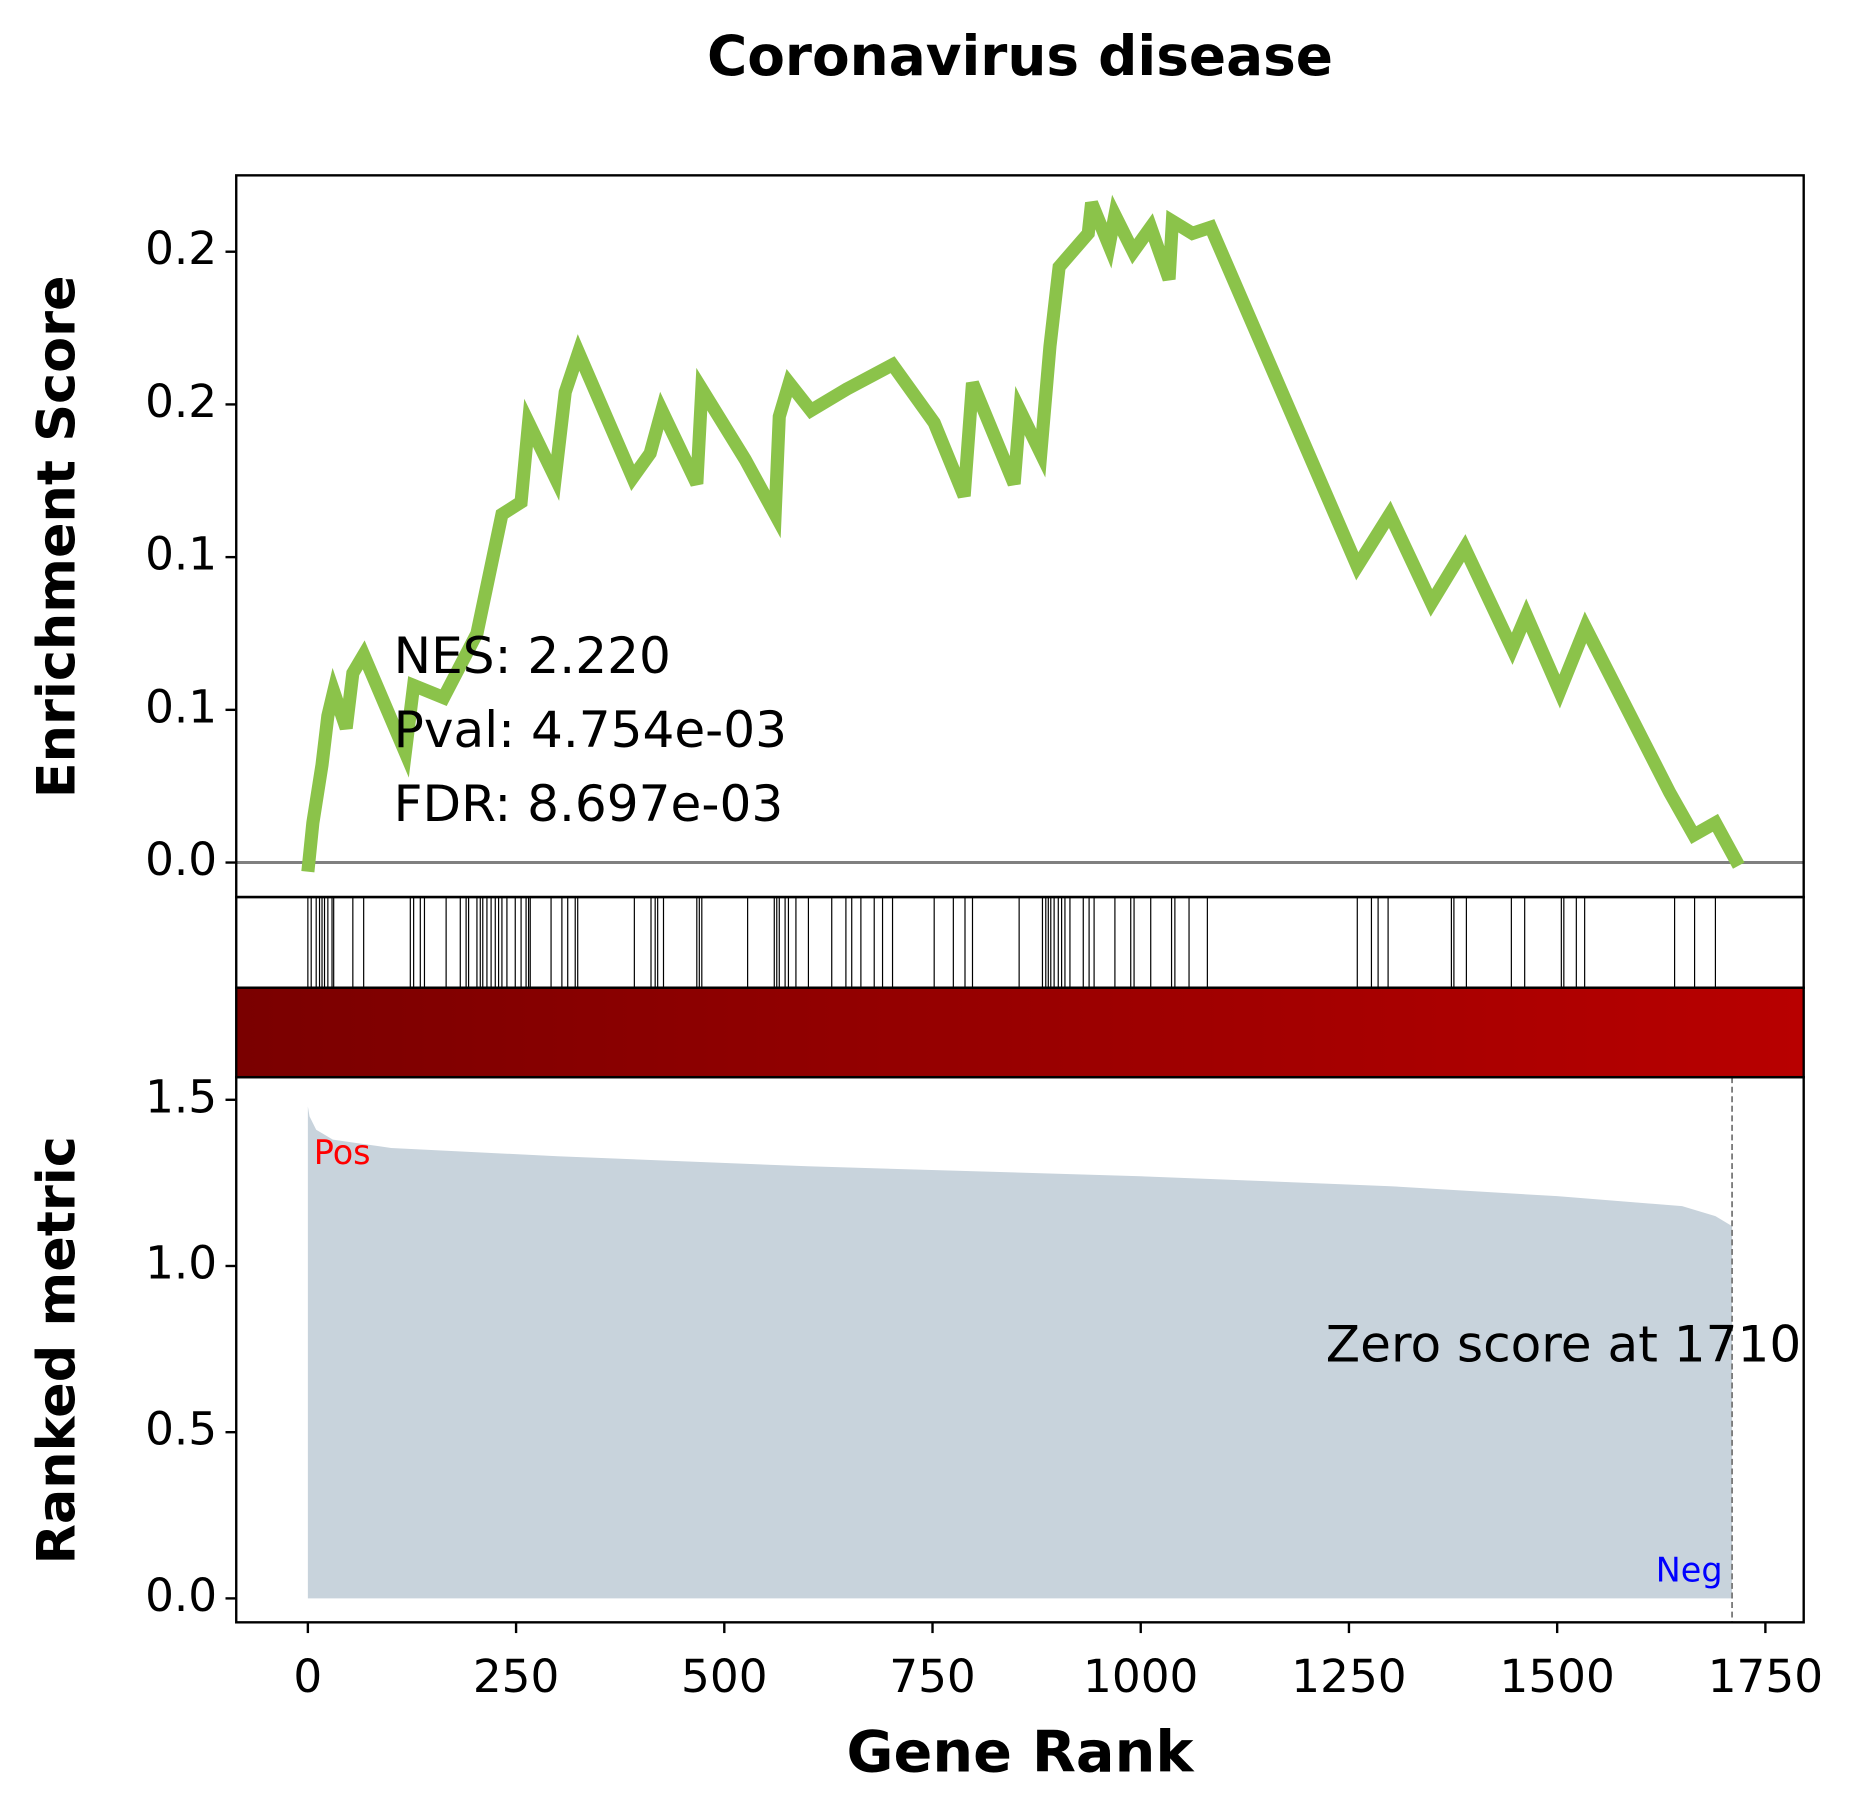  I want to click on x-tick-label: 500, so click(724, 1676).